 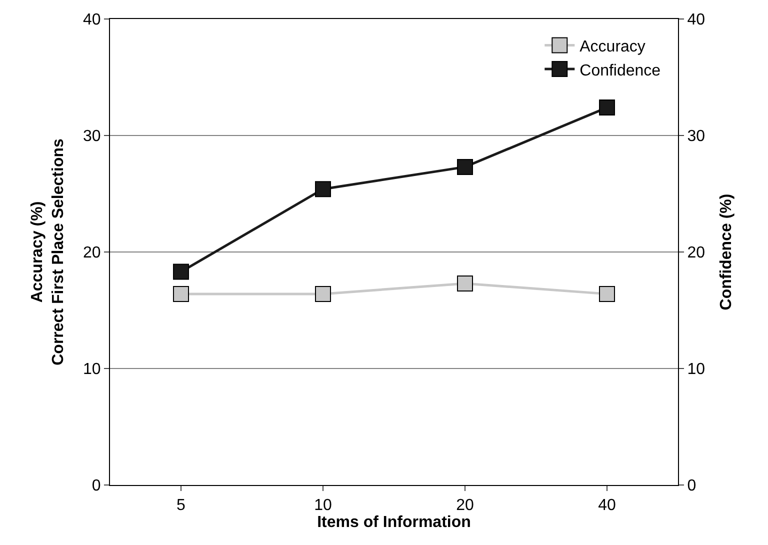 What do you see at coordinates (48, 252) in the screenshot?
I see `y-axis-title: Accuracy (%) Correct First Place Selections` at bounding box center [48, 252].